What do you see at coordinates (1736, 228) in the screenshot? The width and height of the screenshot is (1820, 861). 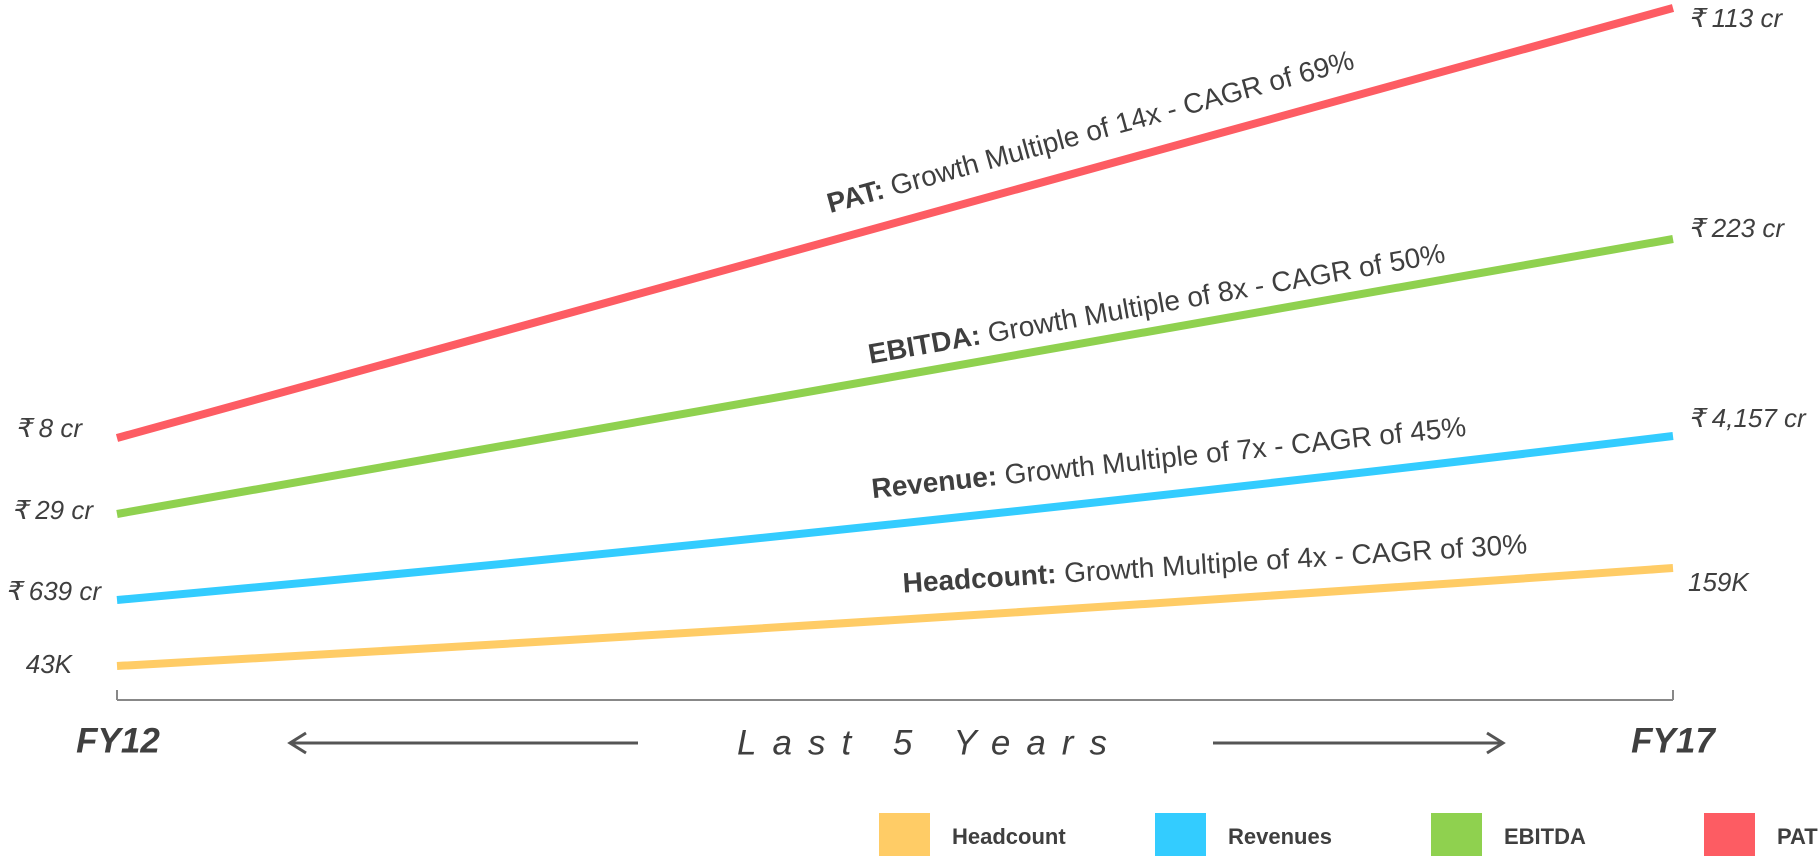 I see `end-value: ₹ 223 cr` at bounding box center [1736, 228].